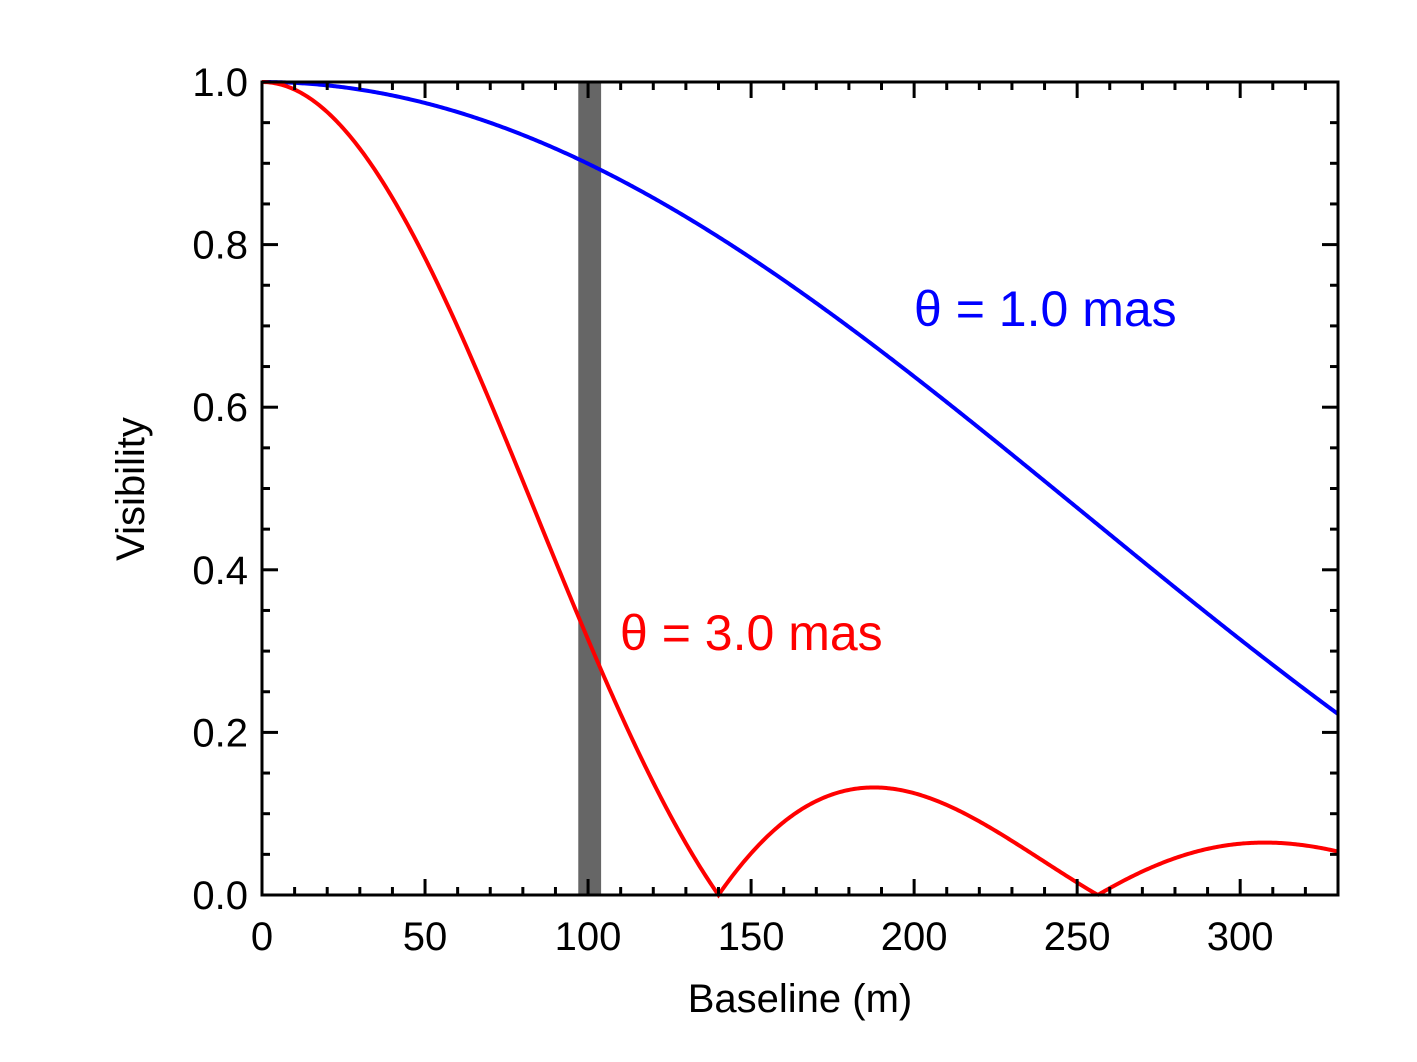  I want to click on y-tick-label-0.6: 0.6, so click(220, 408).